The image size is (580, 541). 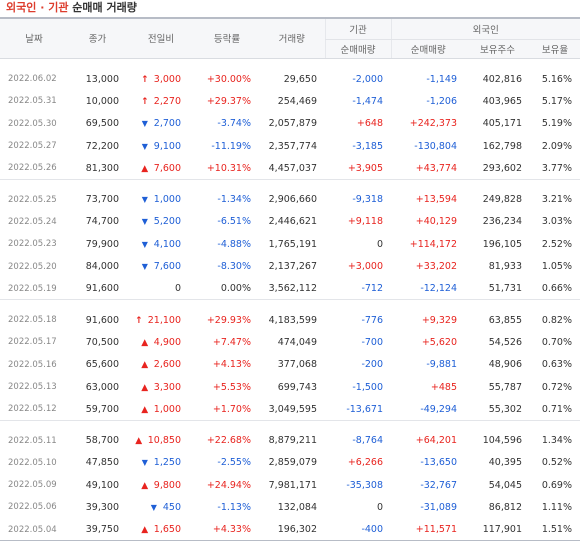 I want to click on cell-change: ▲ 2,600, so click(x=161, y=365).